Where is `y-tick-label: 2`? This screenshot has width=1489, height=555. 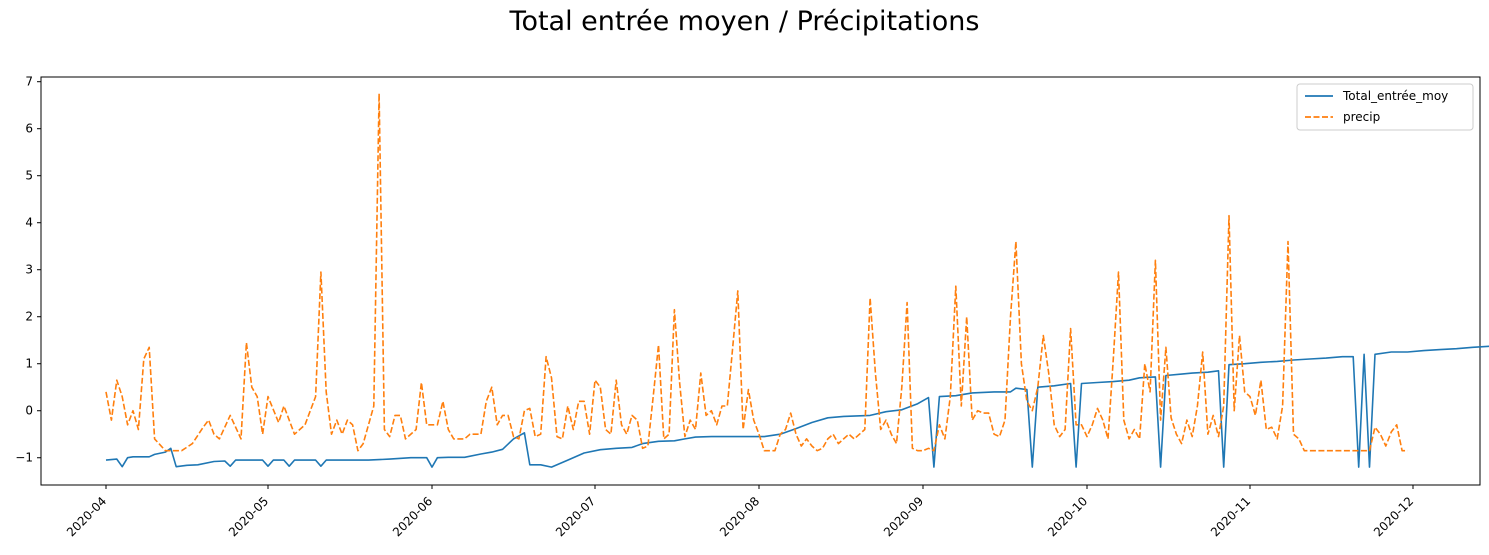
y-tick-label: 2 is located at coordinates (29, 317).